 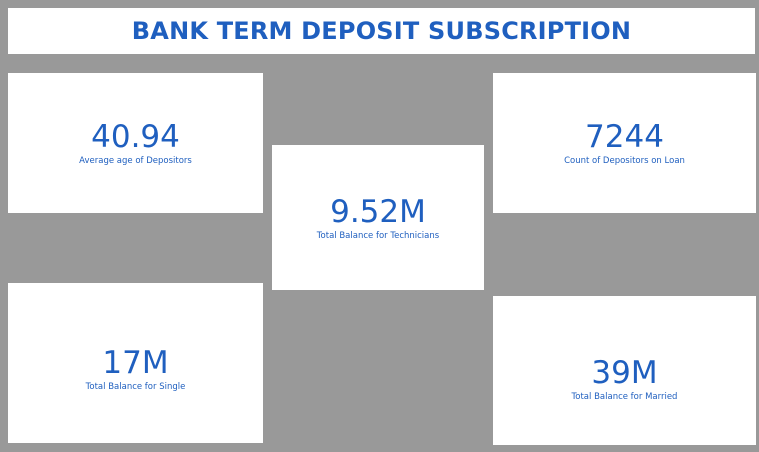 I want to click on kpi-card-content: 9.52M Total Balance for Technicians, so click(x=378, y=218).